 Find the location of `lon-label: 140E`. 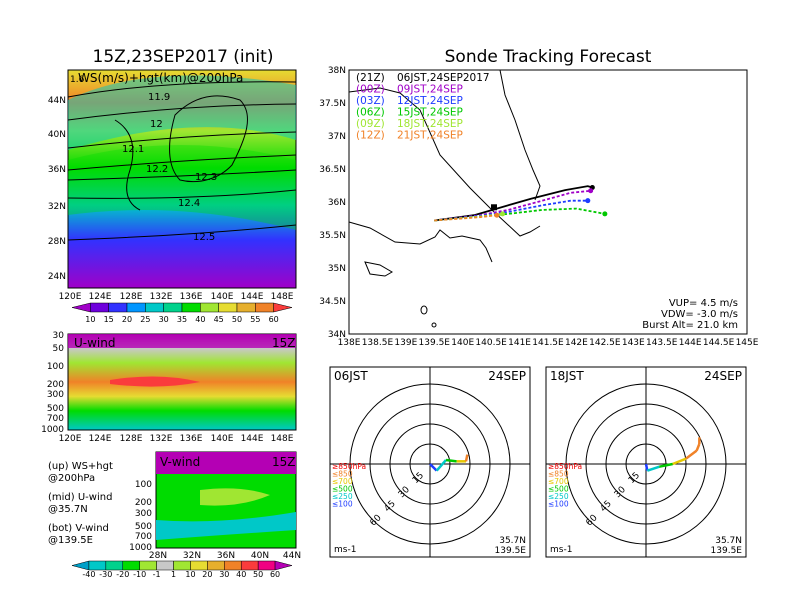

lon-label: 140E is located at coordinates (222, 297).